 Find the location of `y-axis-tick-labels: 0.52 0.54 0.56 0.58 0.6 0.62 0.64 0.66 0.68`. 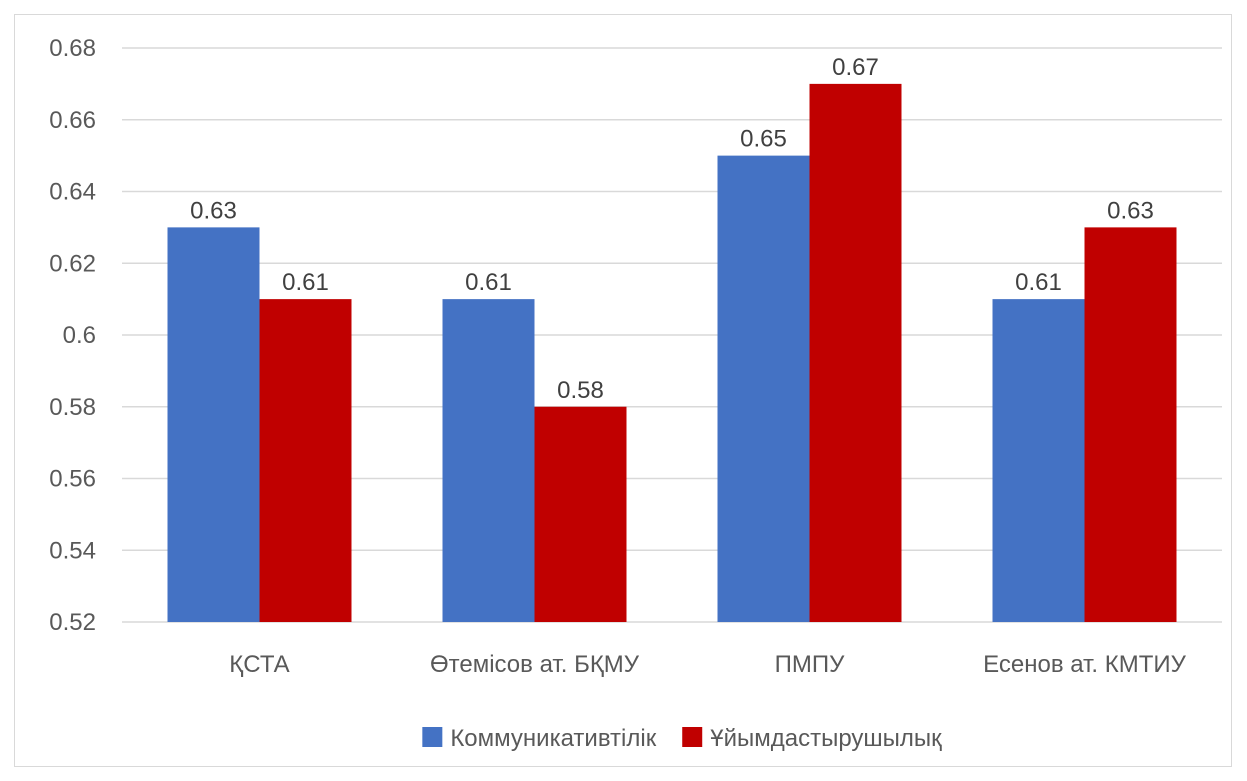

y-axis-tick-labels: 0.52 0.54 0.56 0.58 0.6 0.62 0.64 0.66 0.68 is located at coordinates (72, 335).